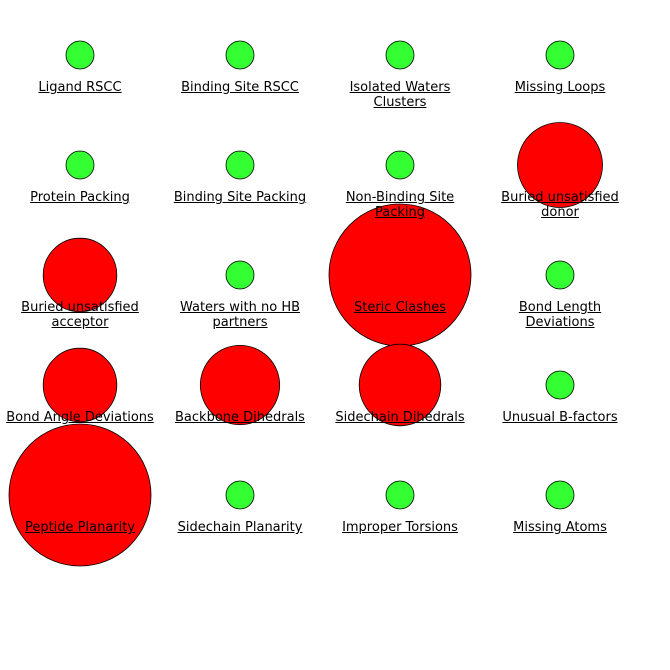 The width and height of the screenshot is (670, 670). Describe the element at coordinates (240, 197) in the screenshot. I see `metric-label-link: Binding Site Packing` at that location.